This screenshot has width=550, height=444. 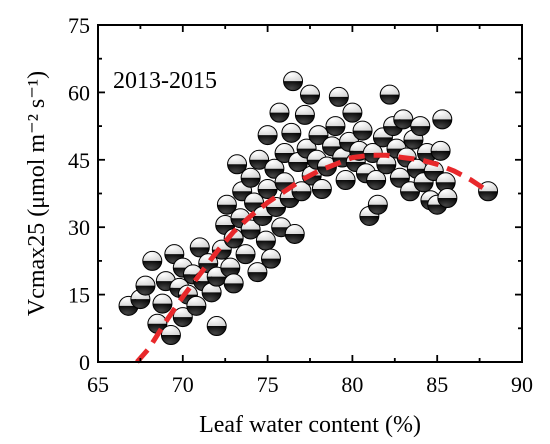 What do you see at coordinates (84, 362) in the screenshot?
I see `y-tick-label: 0` at bounding box center [84, 362].